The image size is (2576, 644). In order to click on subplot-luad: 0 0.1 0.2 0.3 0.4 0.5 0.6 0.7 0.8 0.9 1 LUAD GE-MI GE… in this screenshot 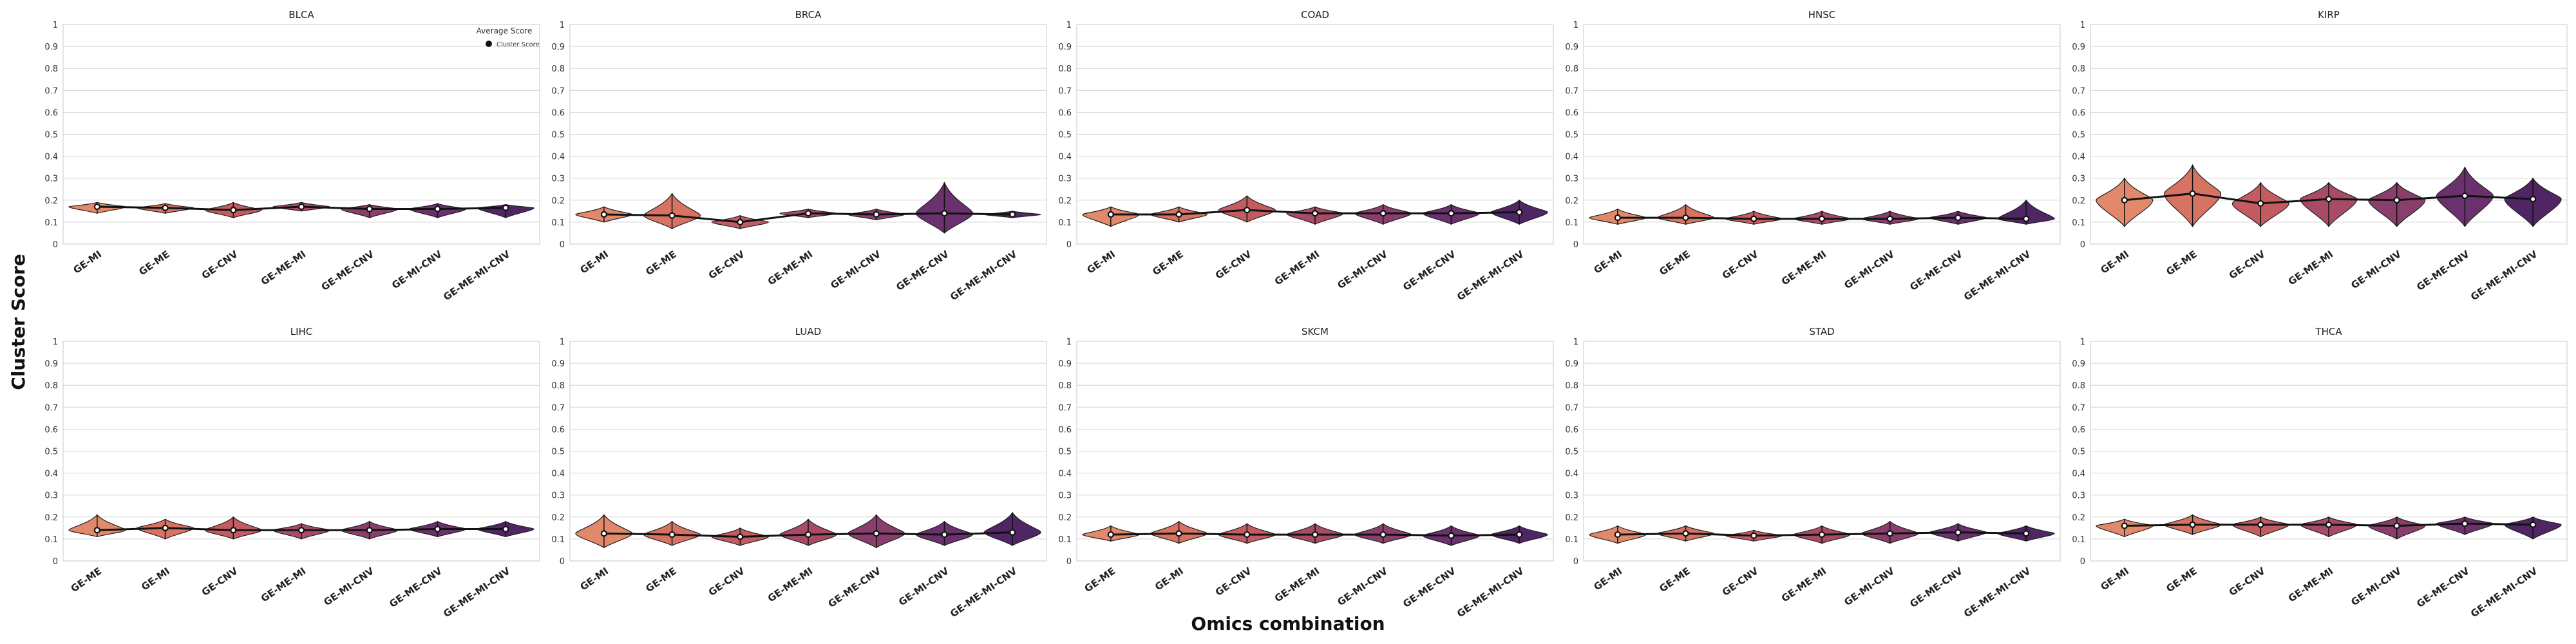, I will do `click(799, 473)`.